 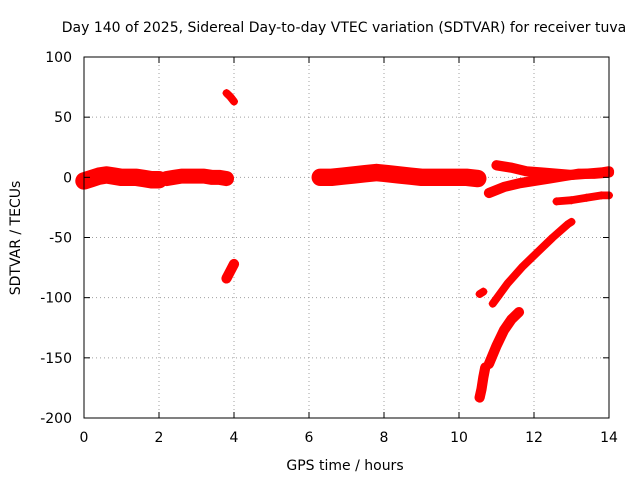 What do you see at coordinates (67, 178) in the screenshot?
I see `y-tick-label: 0` at bounding box center [67, 178].